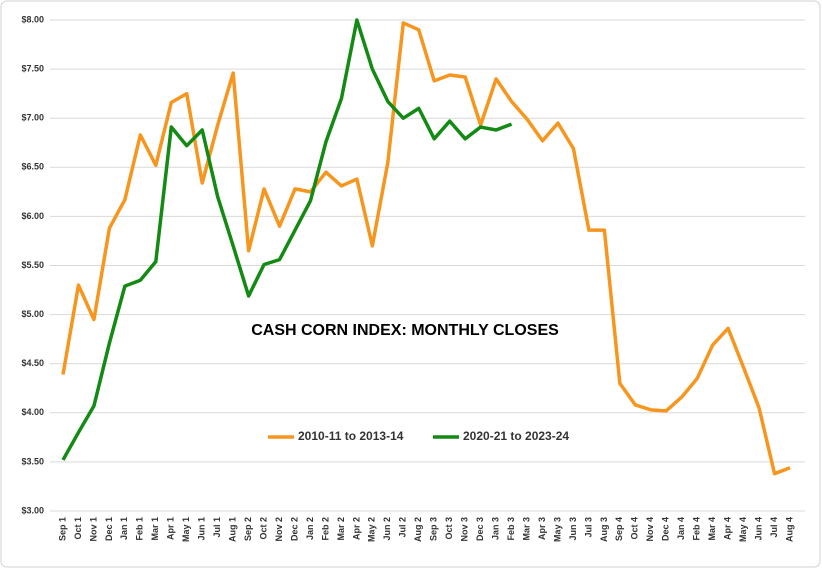  Describe the element at coordinates (480, 529) in the screenshot. I see `x-tick-label: Dec 3` at that location.